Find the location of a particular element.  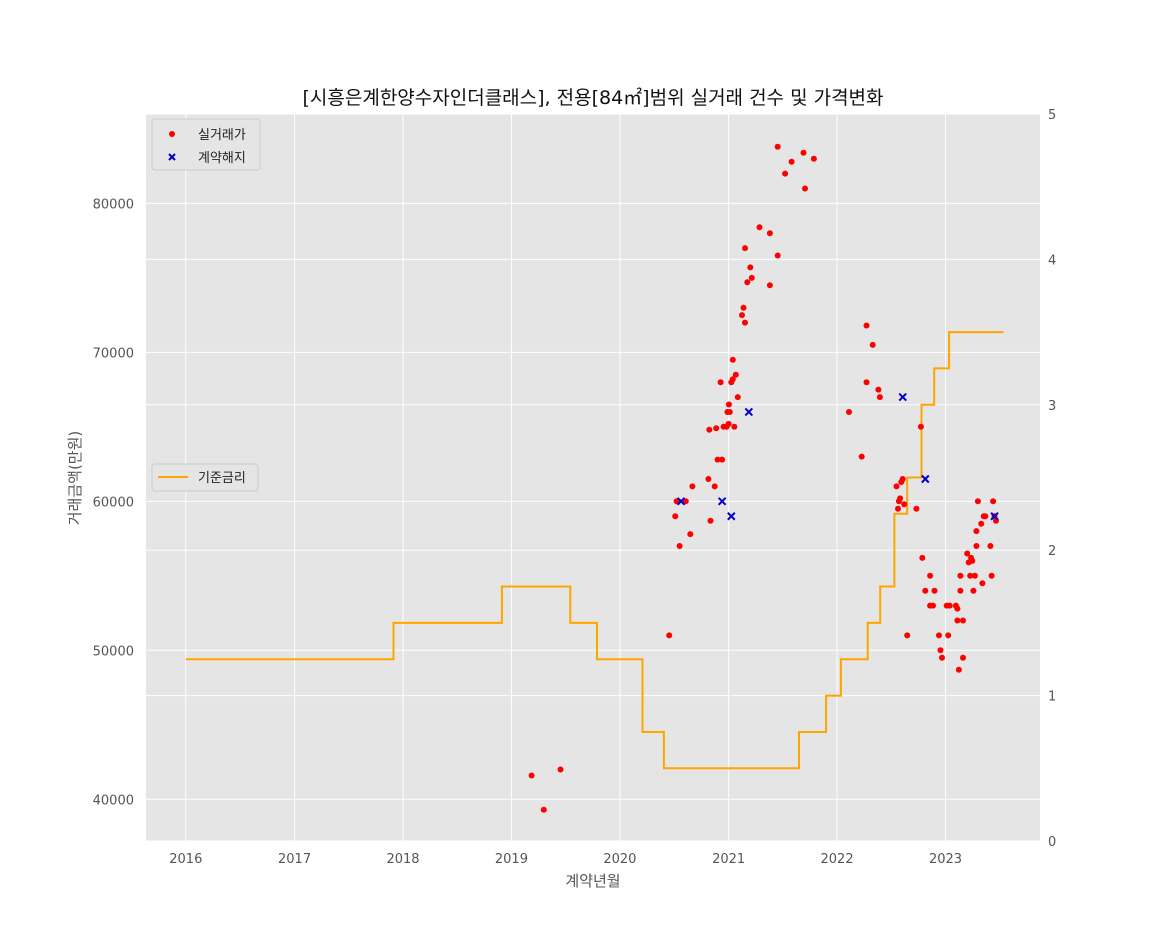

y-axis-label: 거래금액(만원) is located at coordinates (75, 478).